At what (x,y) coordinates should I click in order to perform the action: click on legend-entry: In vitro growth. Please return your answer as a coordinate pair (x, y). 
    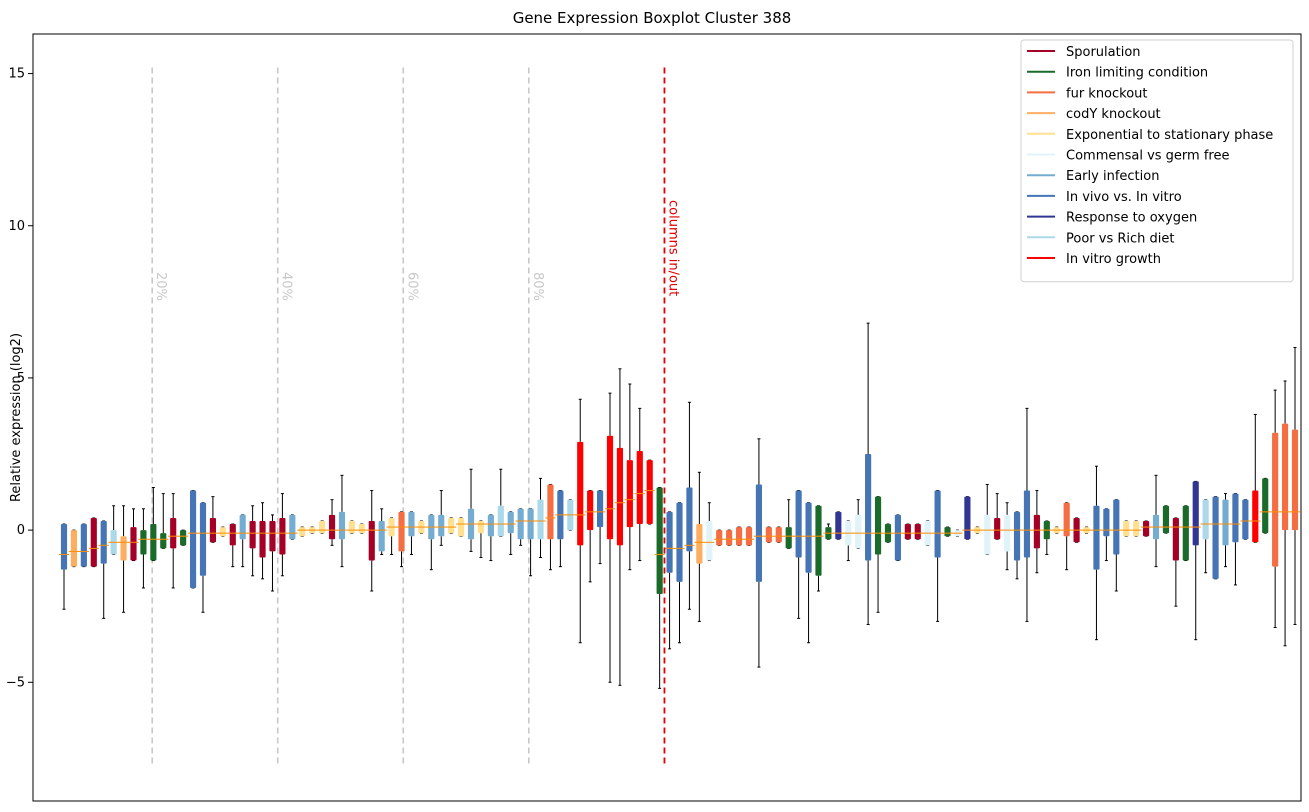
    Looking at the image, I should click on (1094, 259).